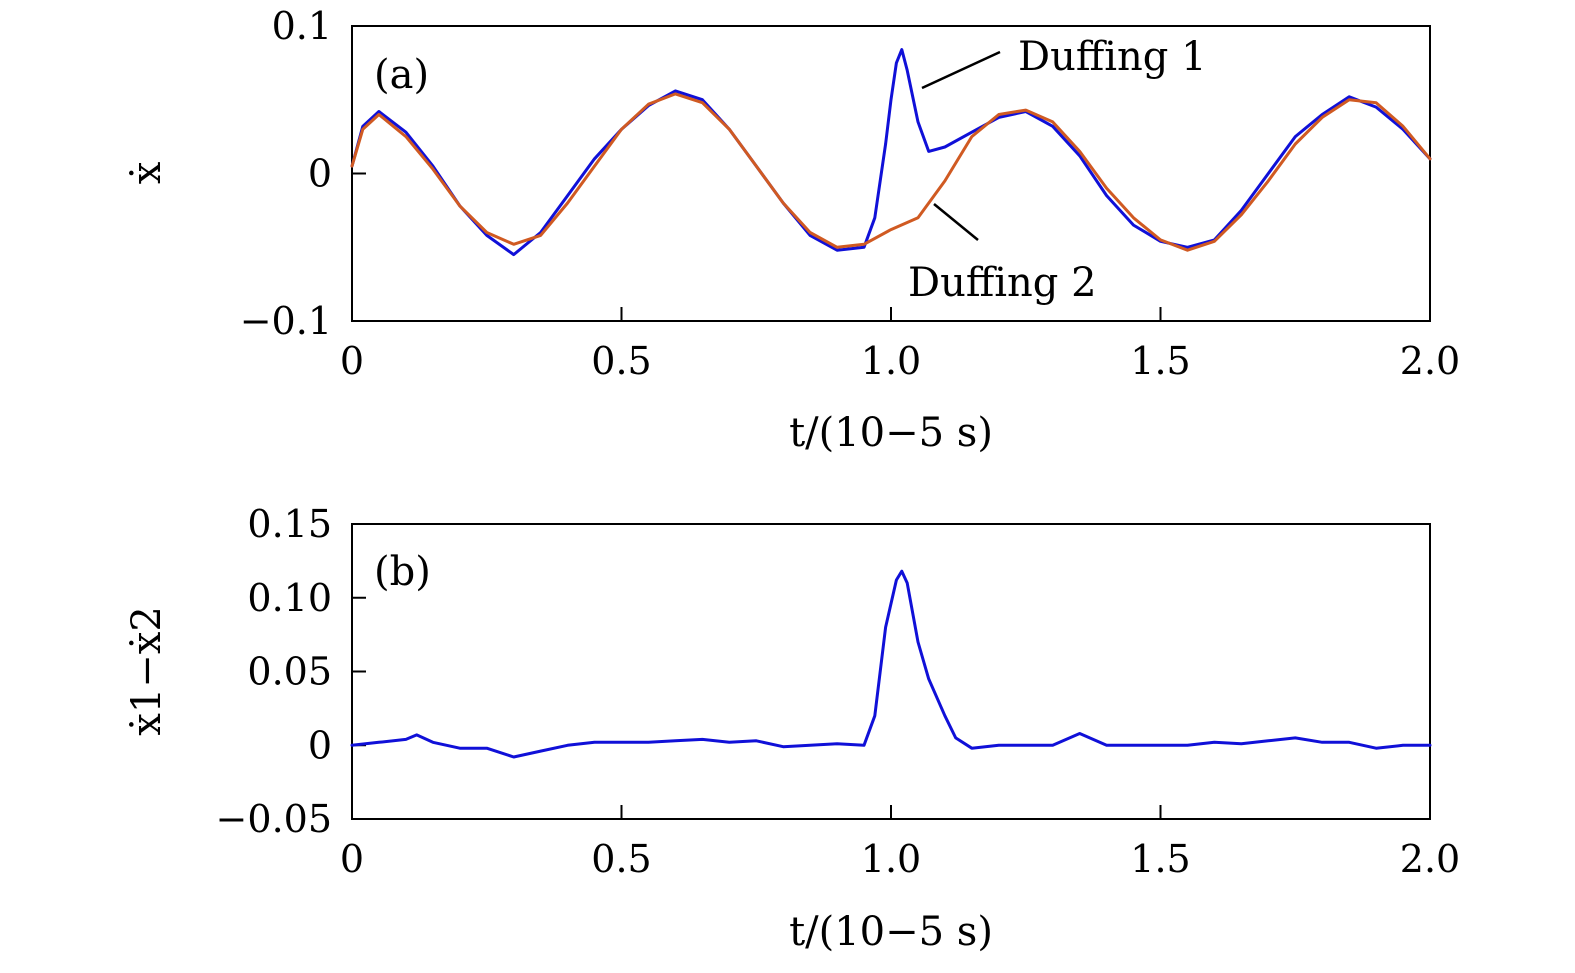 The width and height of the screenshot is (1575, 973). What do you see at coordinates (147, 172) in the screenshot?
I see `panel-a-y-axis-title: ẋ` at bounding box center [147, 172].